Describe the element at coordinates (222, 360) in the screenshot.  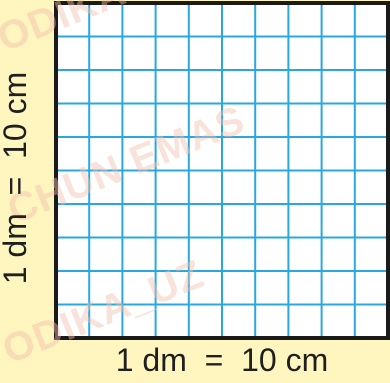
I see `bottom-dimension-label: 1 dm = 10 cm` at that location.